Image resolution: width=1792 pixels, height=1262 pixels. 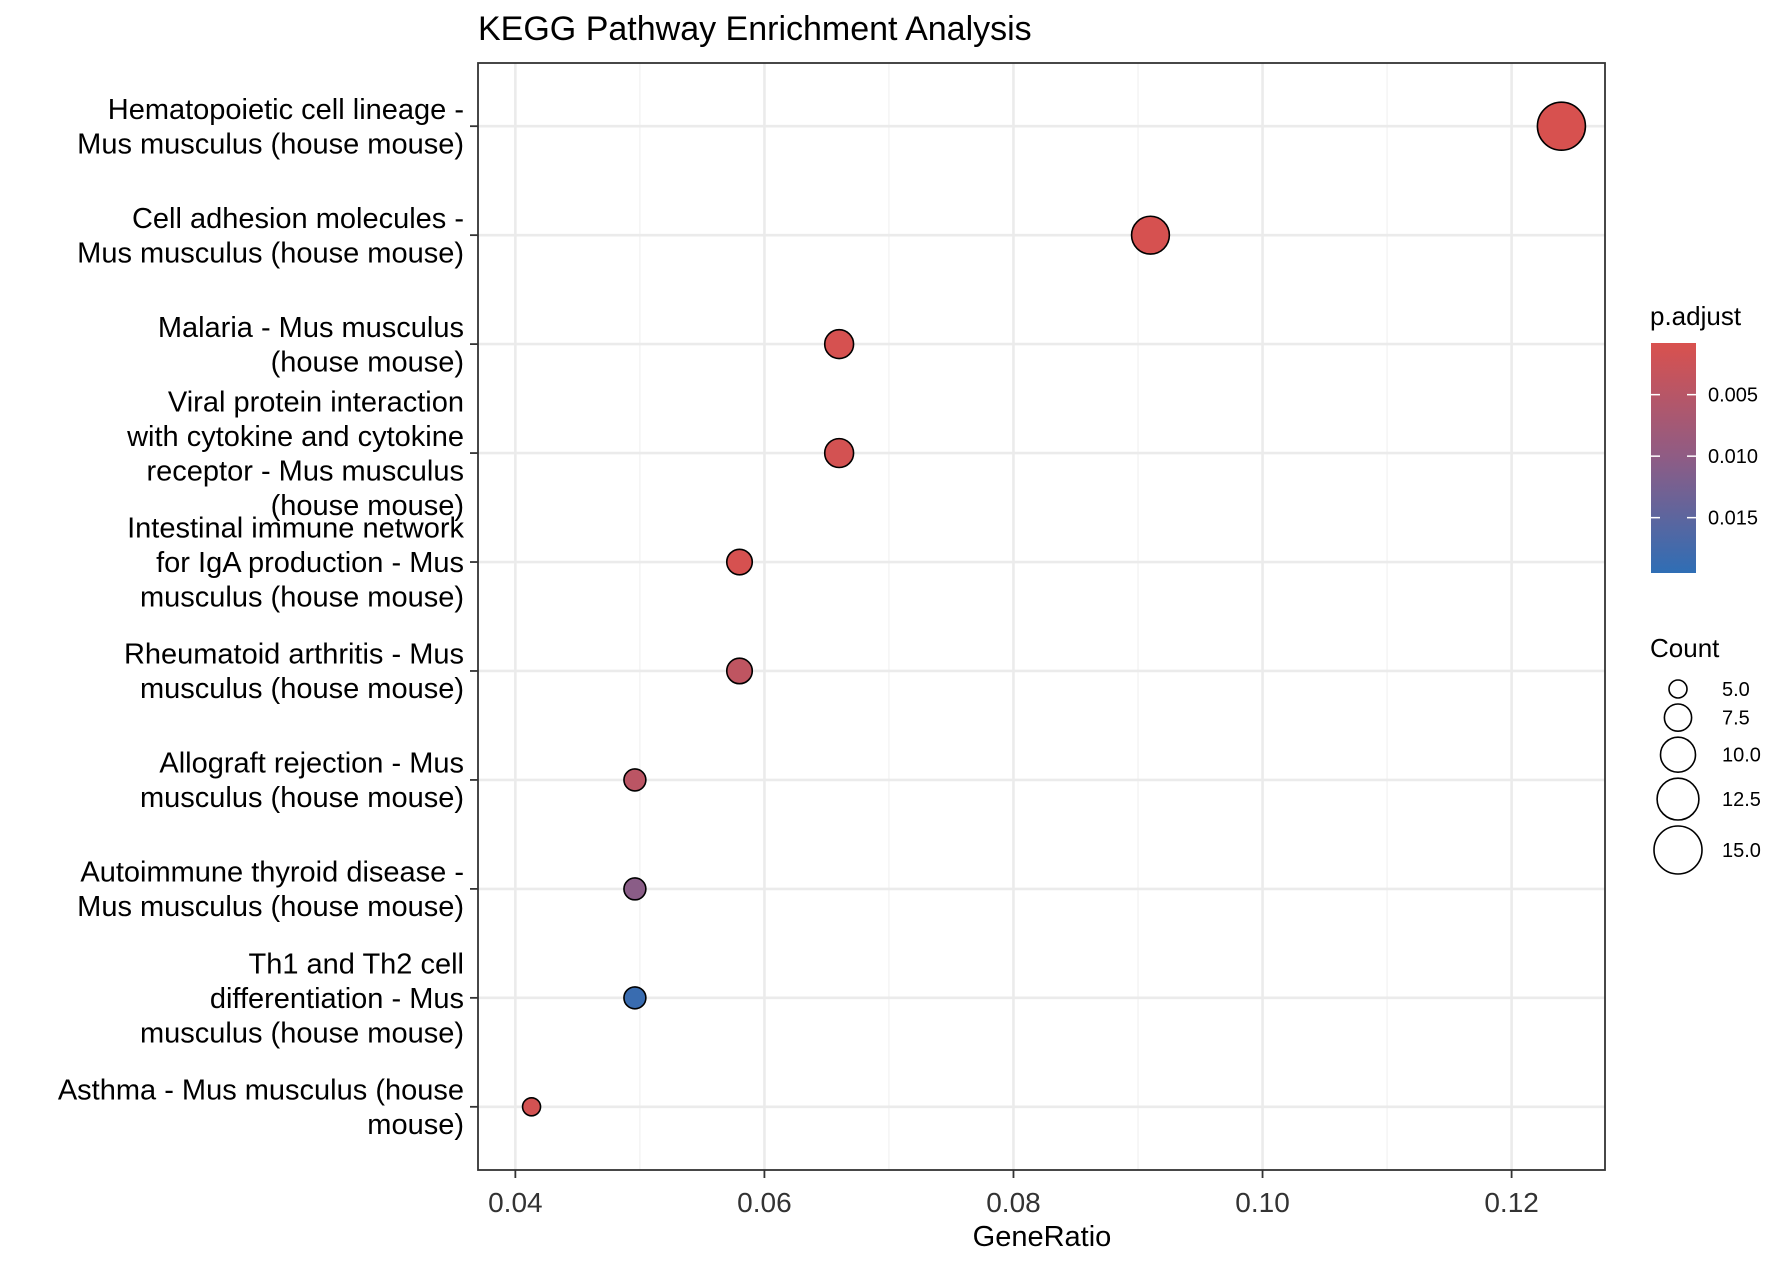 I want to click on size-legend-label: 10.0, so click(x=1741, y=756).